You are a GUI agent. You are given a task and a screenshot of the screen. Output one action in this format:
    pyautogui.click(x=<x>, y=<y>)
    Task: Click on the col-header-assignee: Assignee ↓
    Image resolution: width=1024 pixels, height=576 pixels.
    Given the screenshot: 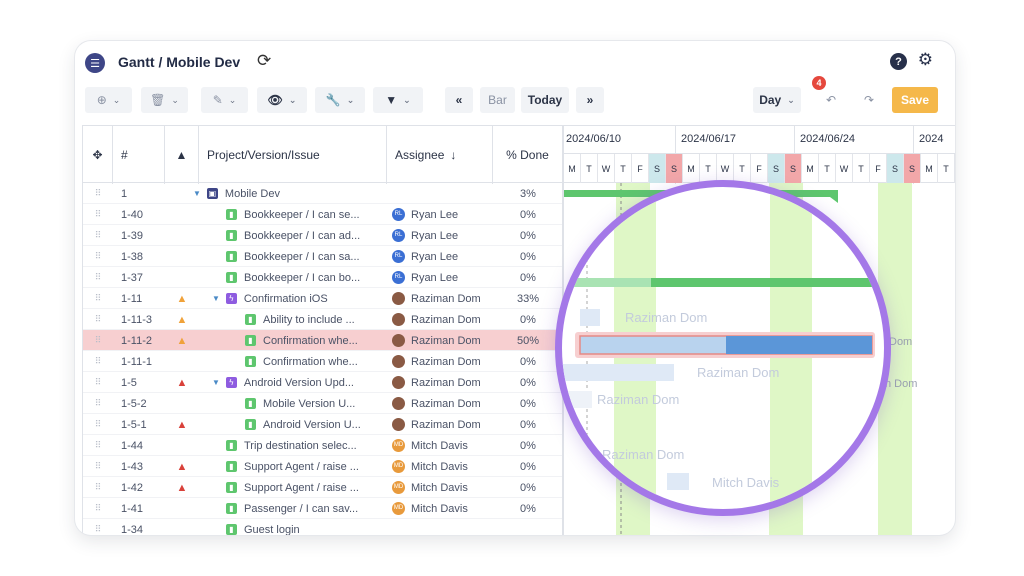 What is the action you would take?
    pyautogui.click(x=440, y=155)
    